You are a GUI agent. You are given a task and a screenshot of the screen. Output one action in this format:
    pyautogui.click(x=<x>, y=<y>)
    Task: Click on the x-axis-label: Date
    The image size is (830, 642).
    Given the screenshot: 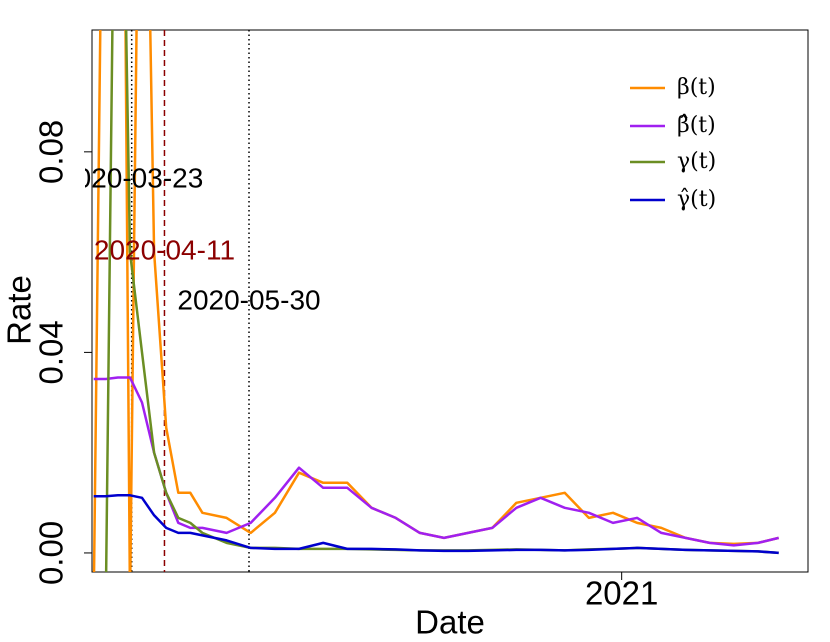 What is the action you would take?
    pyautogui.click(x=450, y=622)
    